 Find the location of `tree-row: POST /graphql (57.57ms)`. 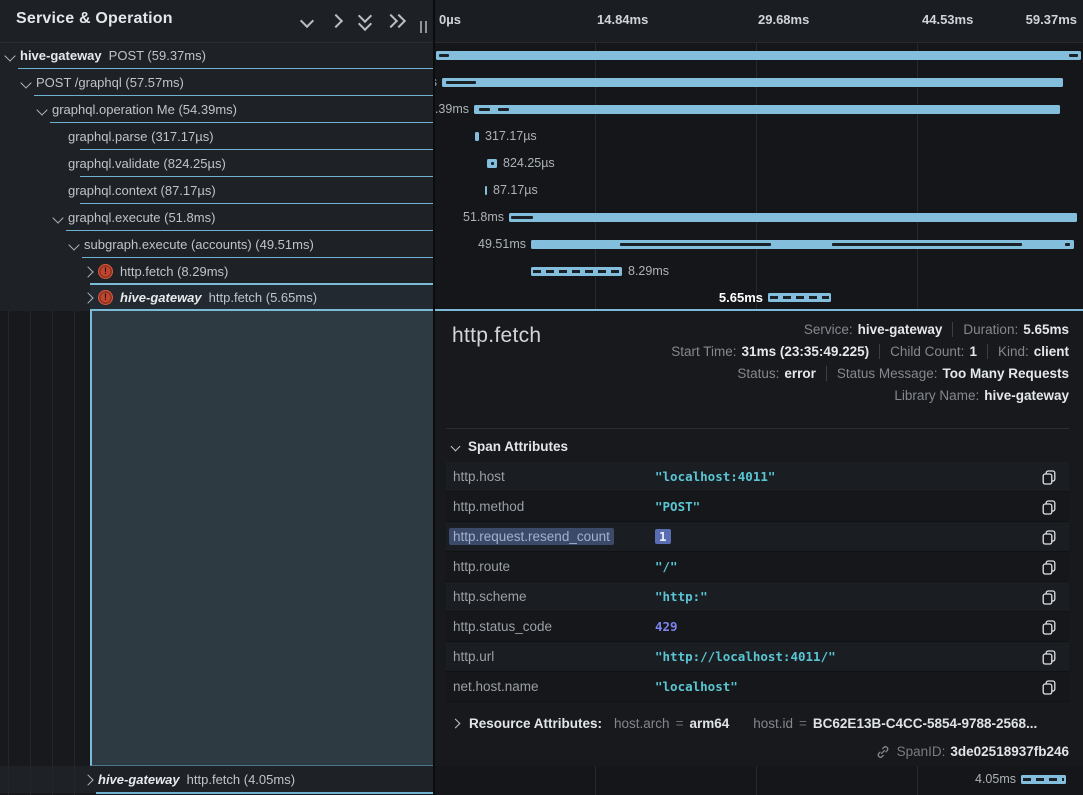

tree-row: POST /graphql (57.57ms) is located at coordinates (217, 82).